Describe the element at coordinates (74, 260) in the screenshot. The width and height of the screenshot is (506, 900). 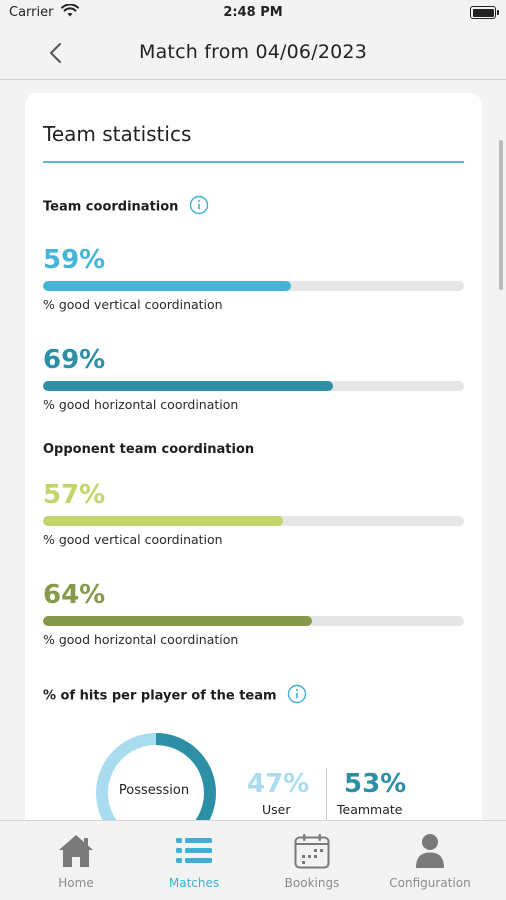
I see `stat-value: 59%` at that location.